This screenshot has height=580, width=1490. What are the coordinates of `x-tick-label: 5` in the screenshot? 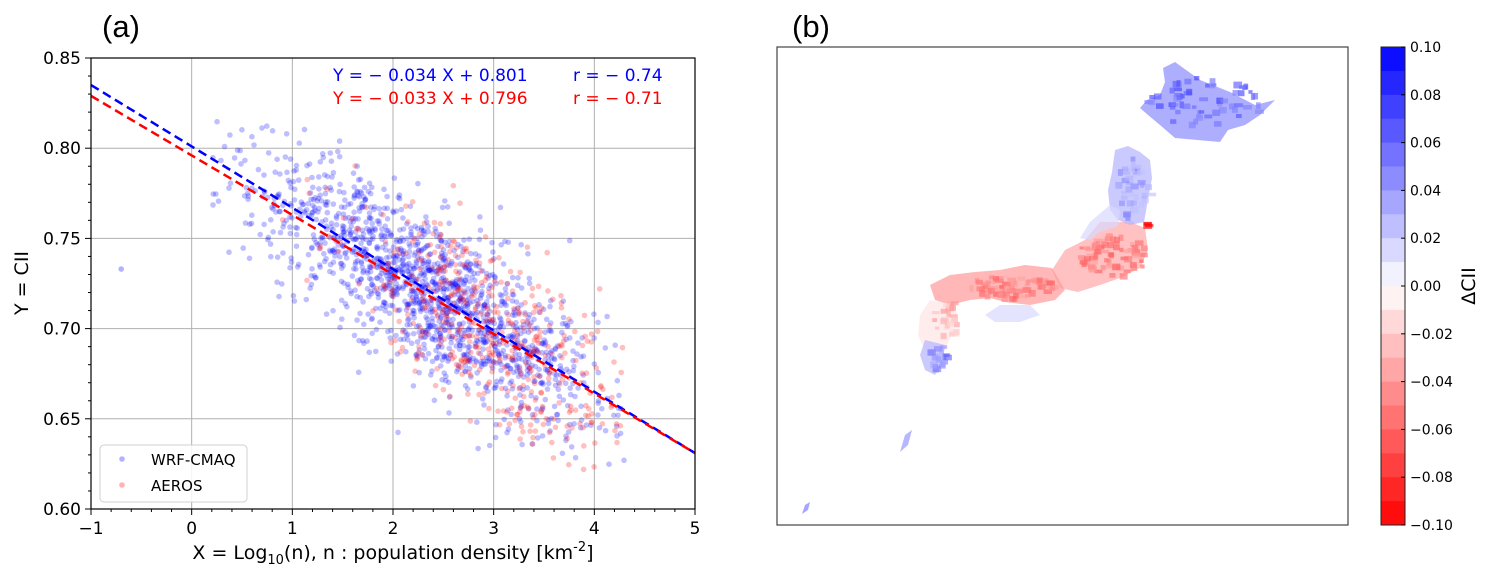 It's located at (695, 529).